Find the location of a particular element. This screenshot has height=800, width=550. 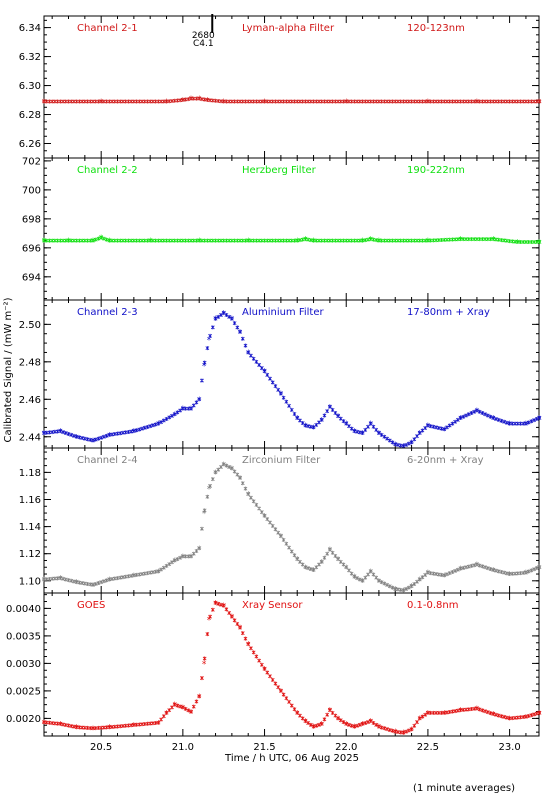

y-tick-label: 700 is located at coordinates (31, 190).